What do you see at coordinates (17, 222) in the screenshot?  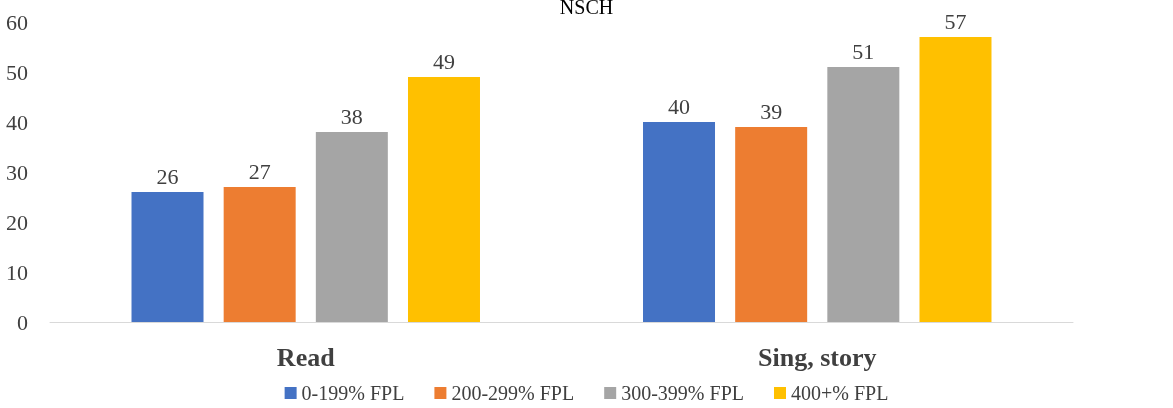 I see `y-tick-label: 20` at bounding box center [17, 222].